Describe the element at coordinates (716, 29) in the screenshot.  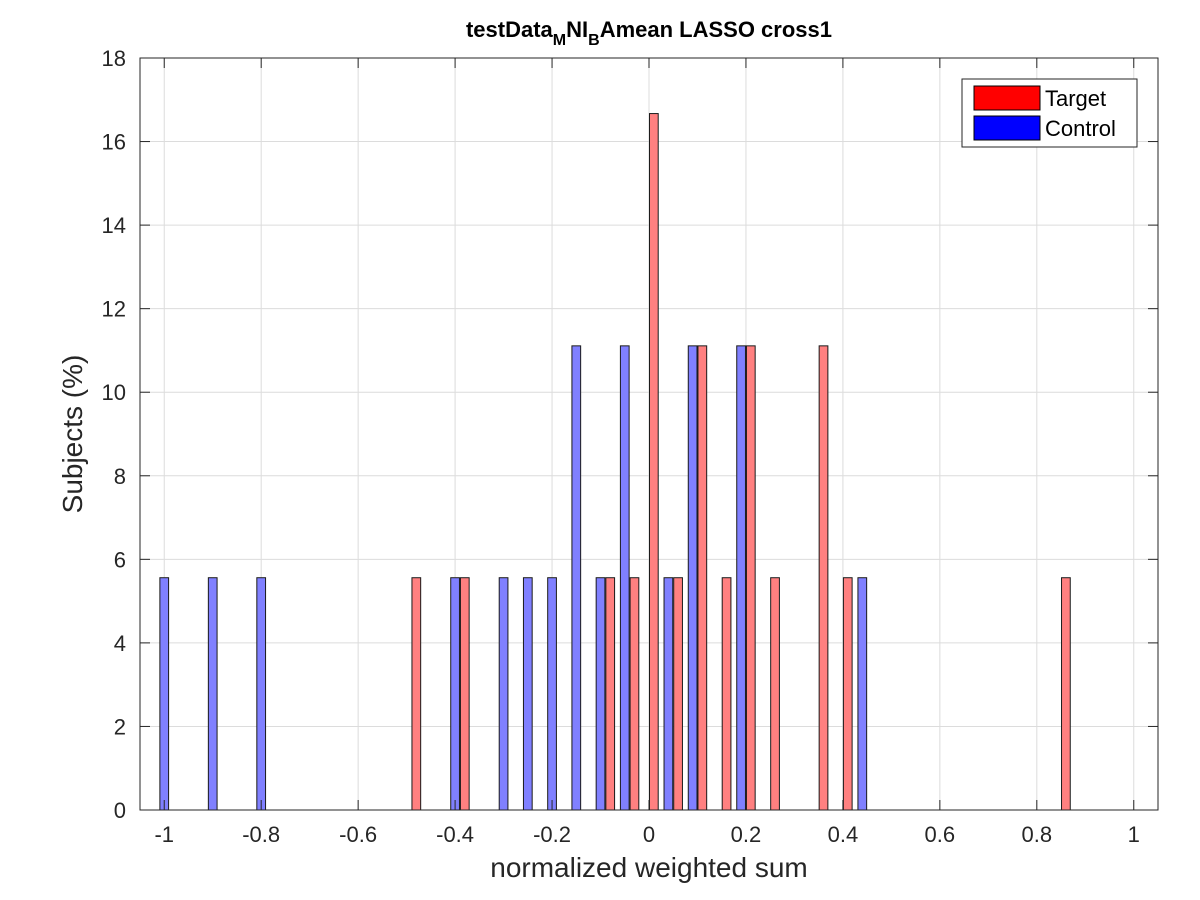
I see `title-suffix: Amean LASSO cross1` at that location.